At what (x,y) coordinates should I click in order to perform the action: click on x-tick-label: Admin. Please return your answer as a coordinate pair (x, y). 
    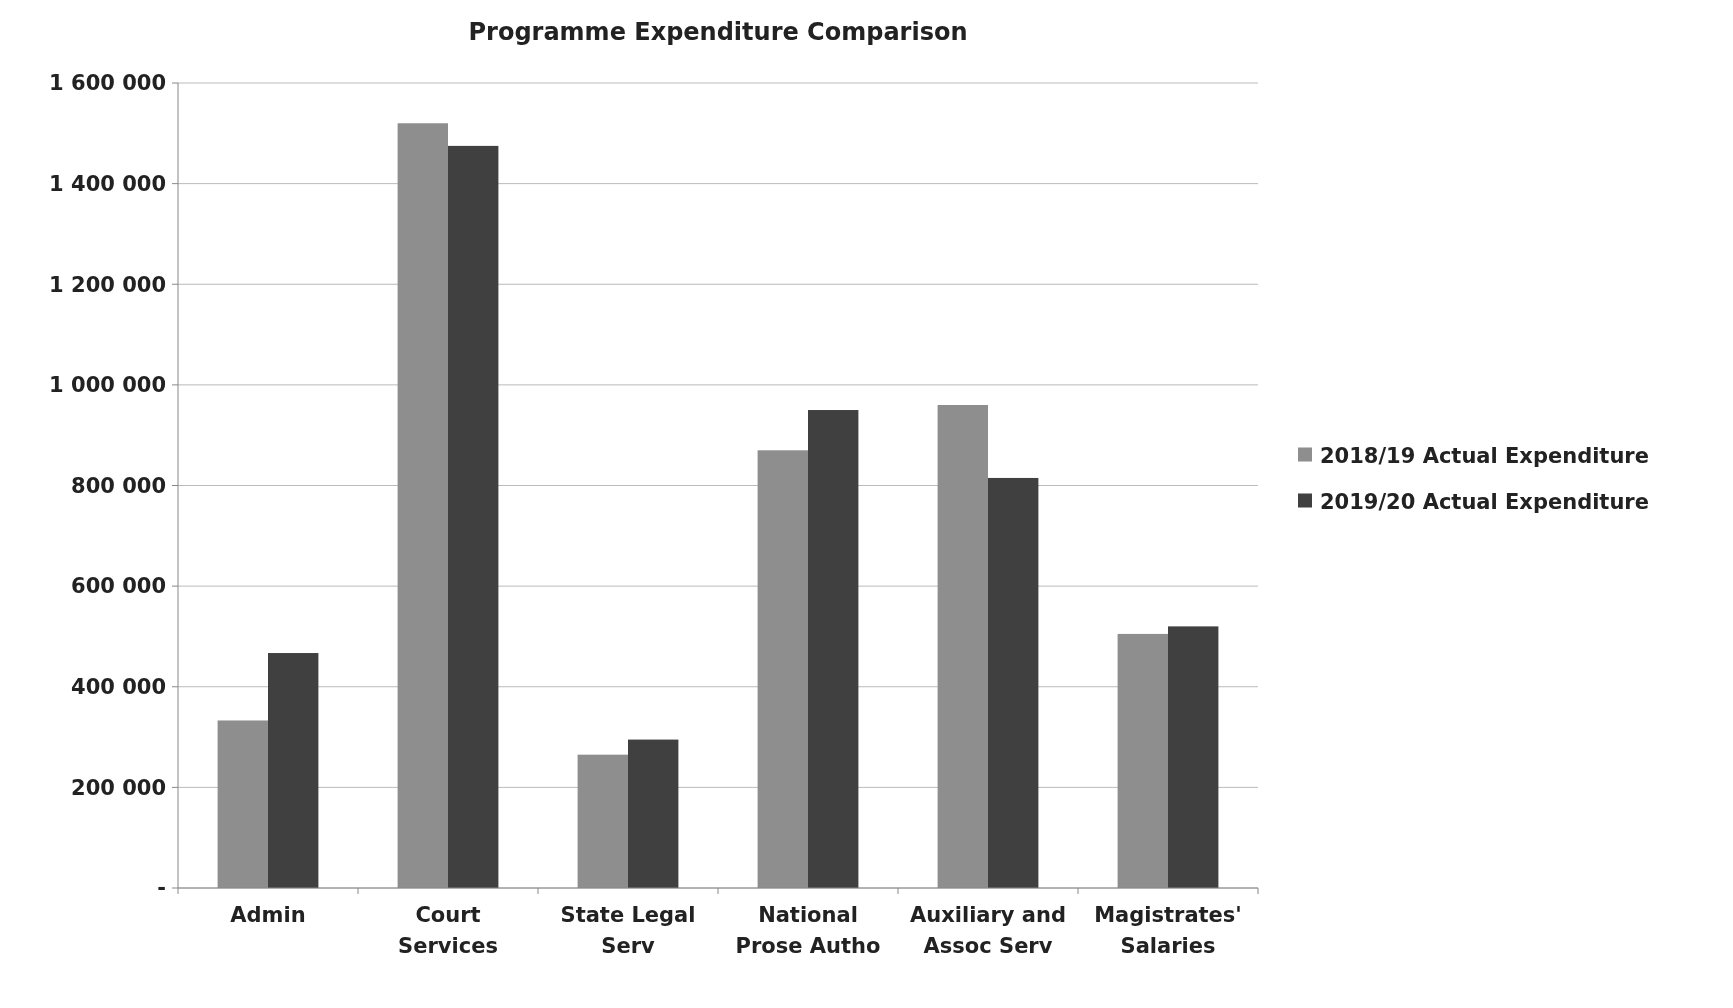
    Looking at the image, I should click on (268, 915).